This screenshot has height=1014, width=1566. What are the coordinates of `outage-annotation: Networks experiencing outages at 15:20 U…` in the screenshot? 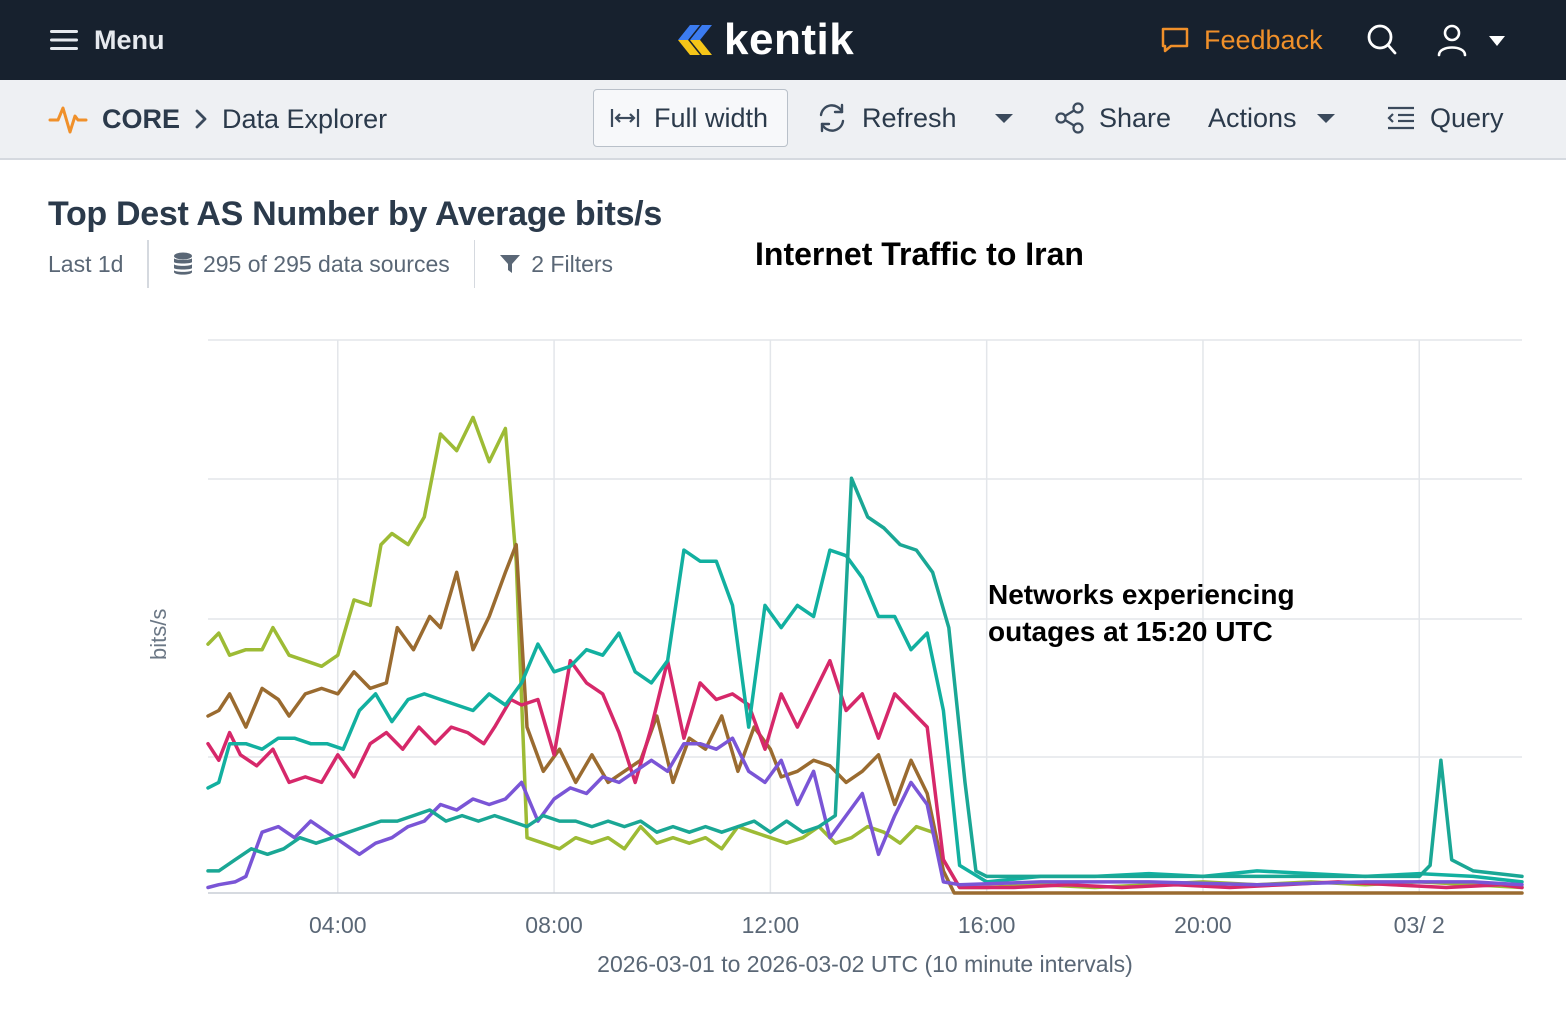 It's located at (1141, 613).